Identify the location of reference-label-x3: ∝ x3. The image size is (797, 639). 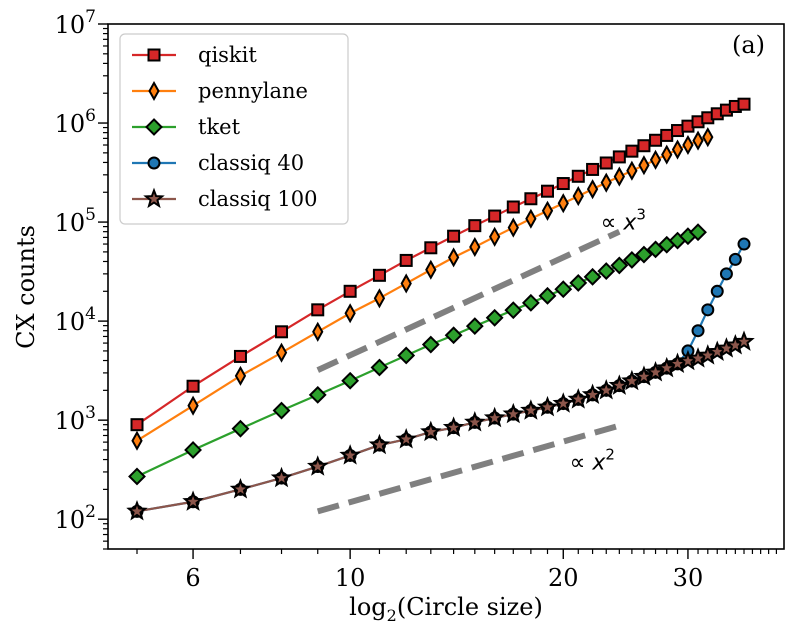
(623, 221).